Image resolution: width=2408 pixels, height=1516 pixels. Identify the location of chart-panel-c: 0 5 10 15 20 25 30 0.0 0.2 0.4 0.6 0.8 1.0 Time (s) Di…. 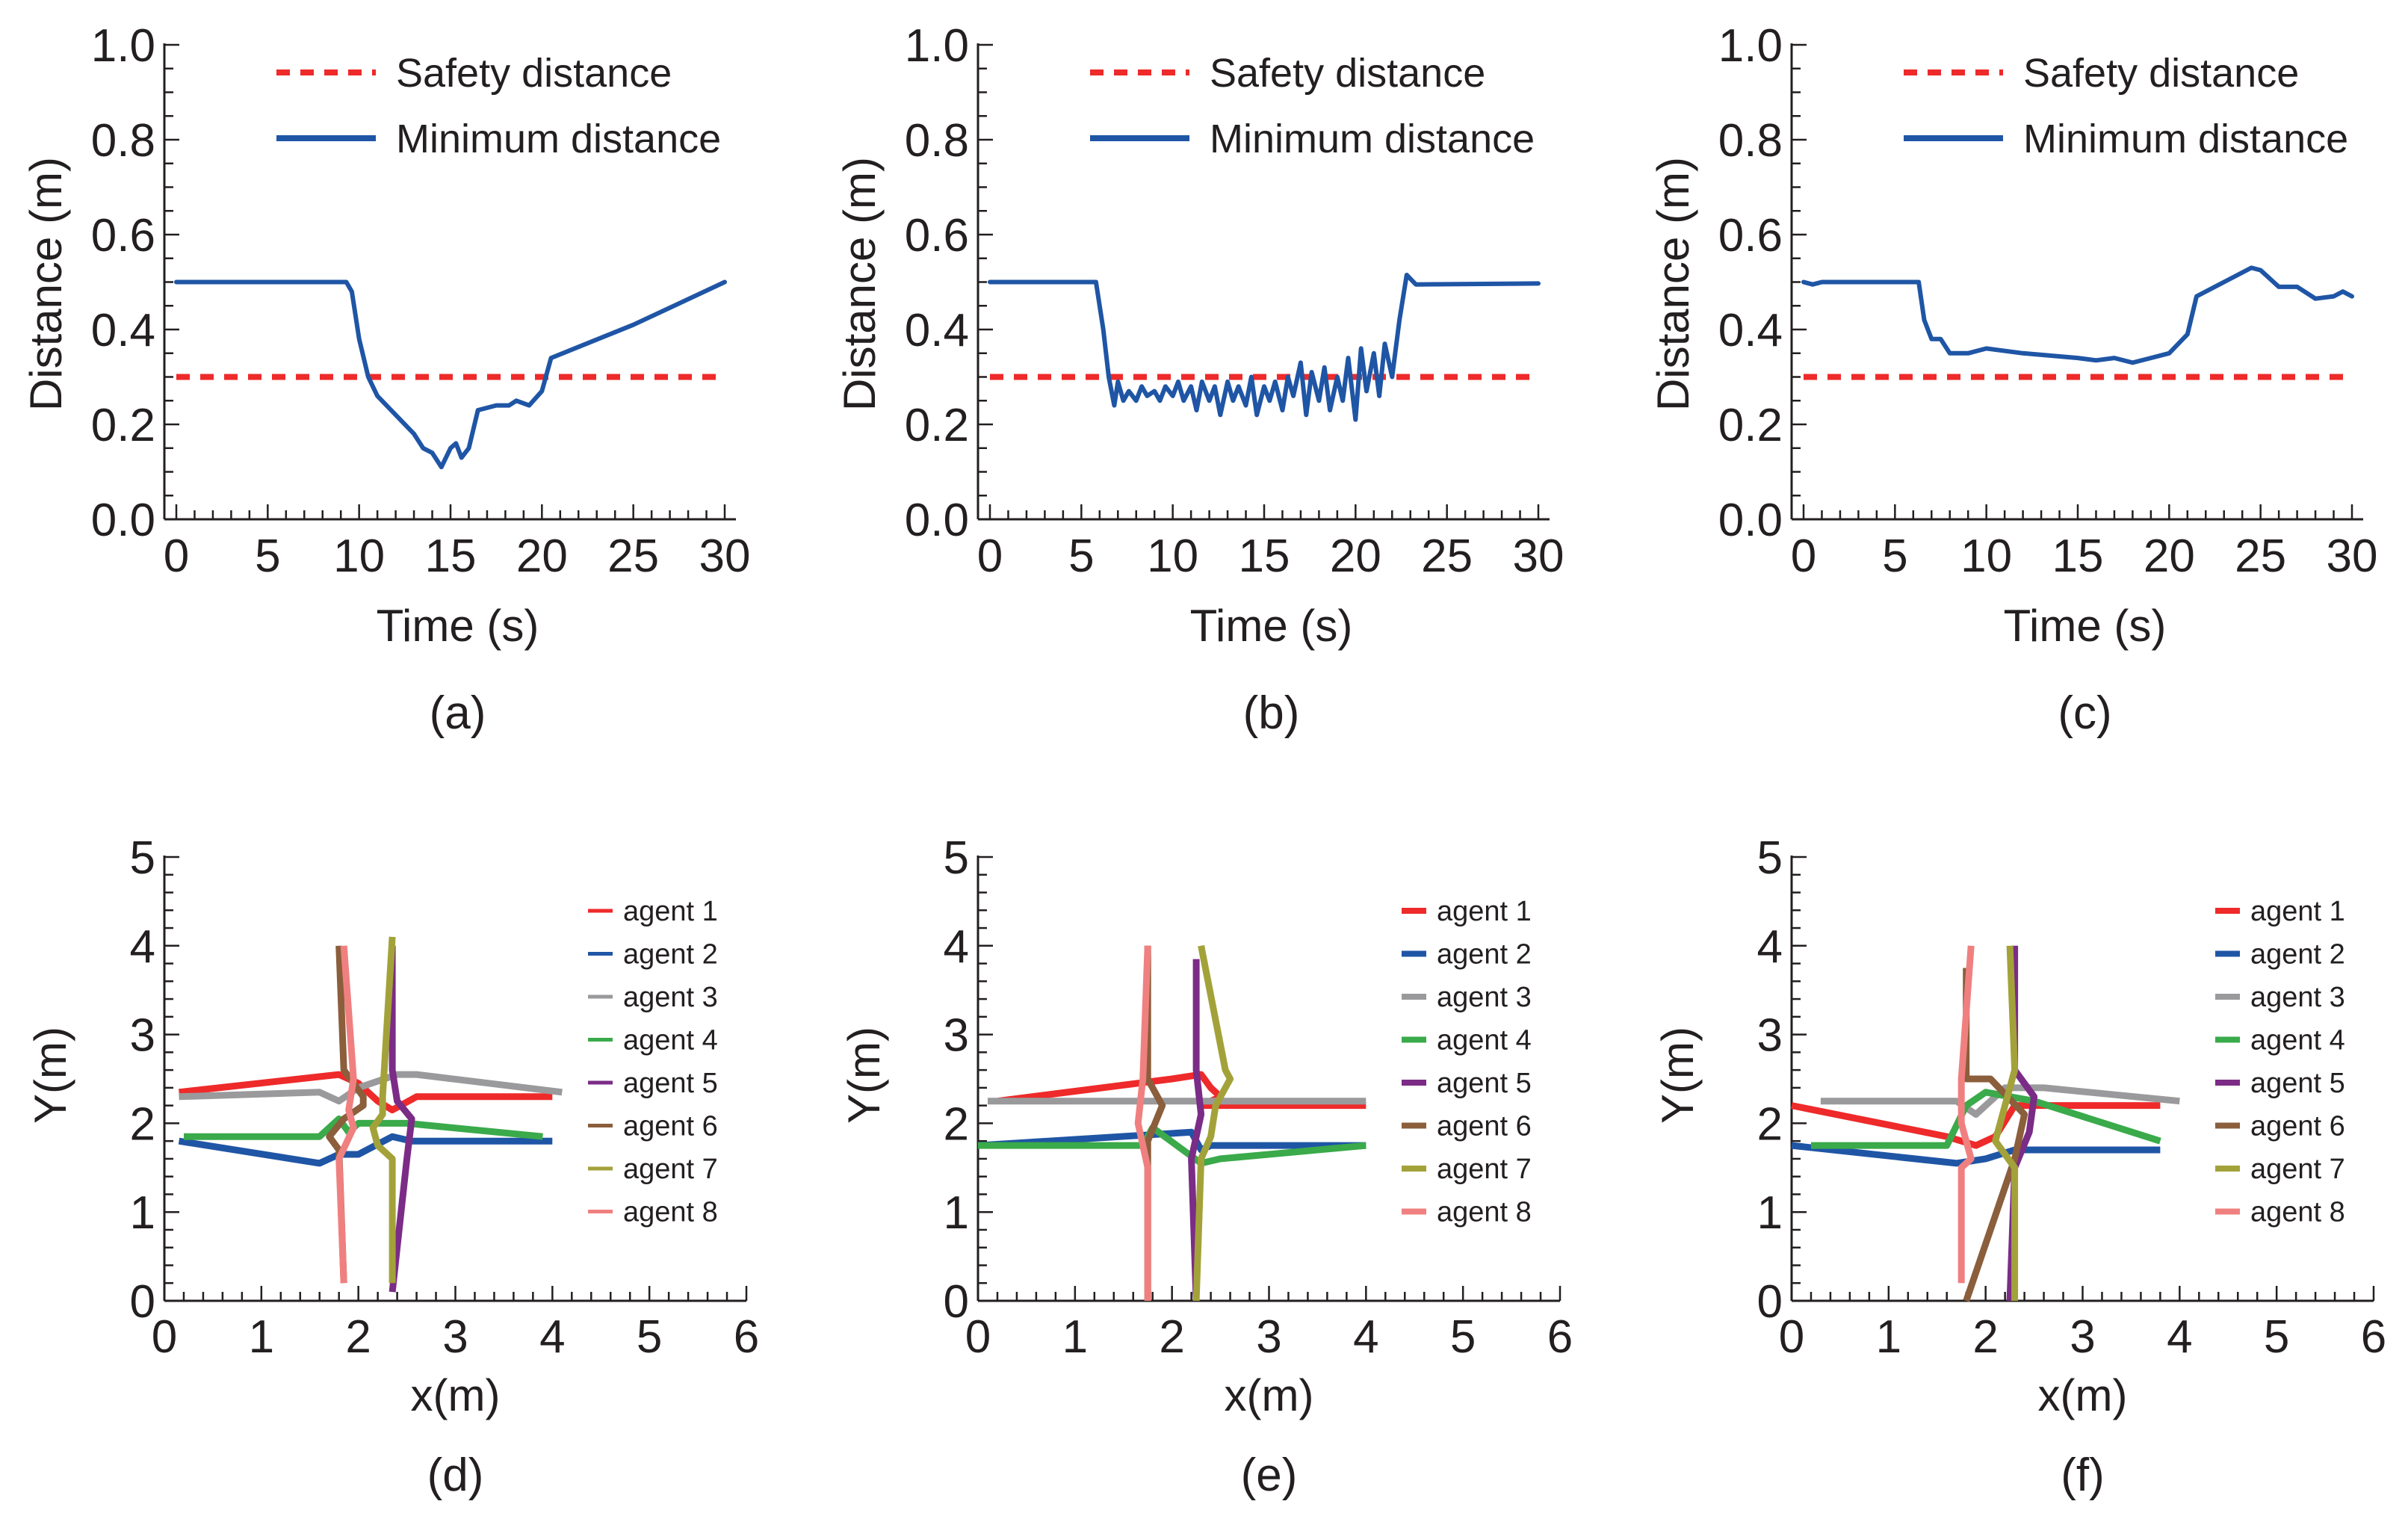
(2013, 379).